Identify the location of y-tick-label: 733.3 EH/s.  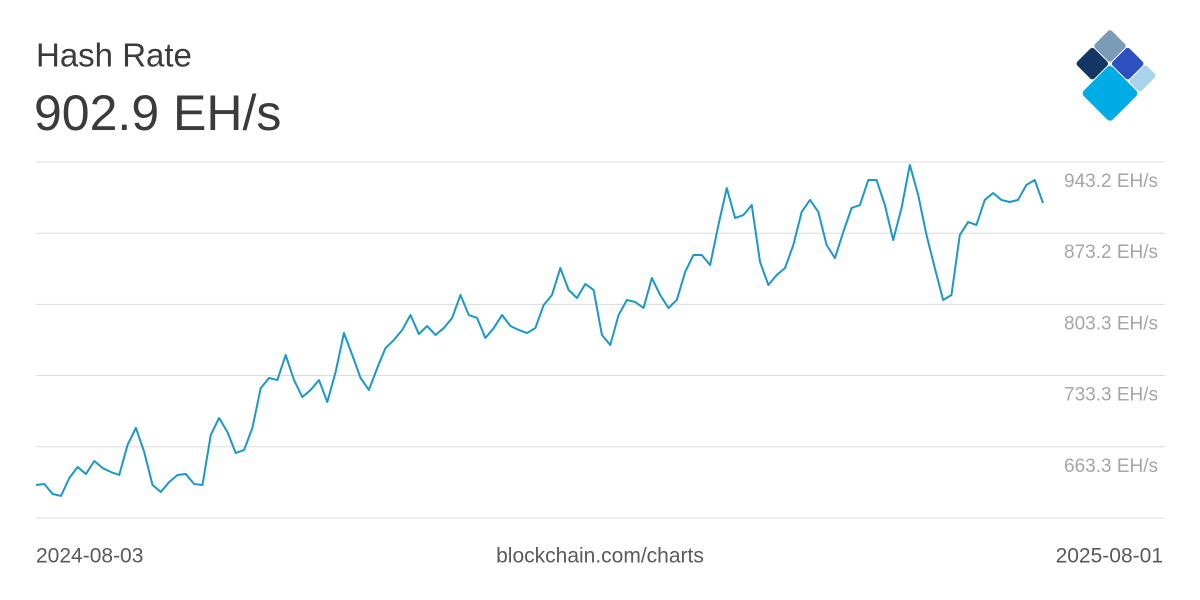
(1111, 395).